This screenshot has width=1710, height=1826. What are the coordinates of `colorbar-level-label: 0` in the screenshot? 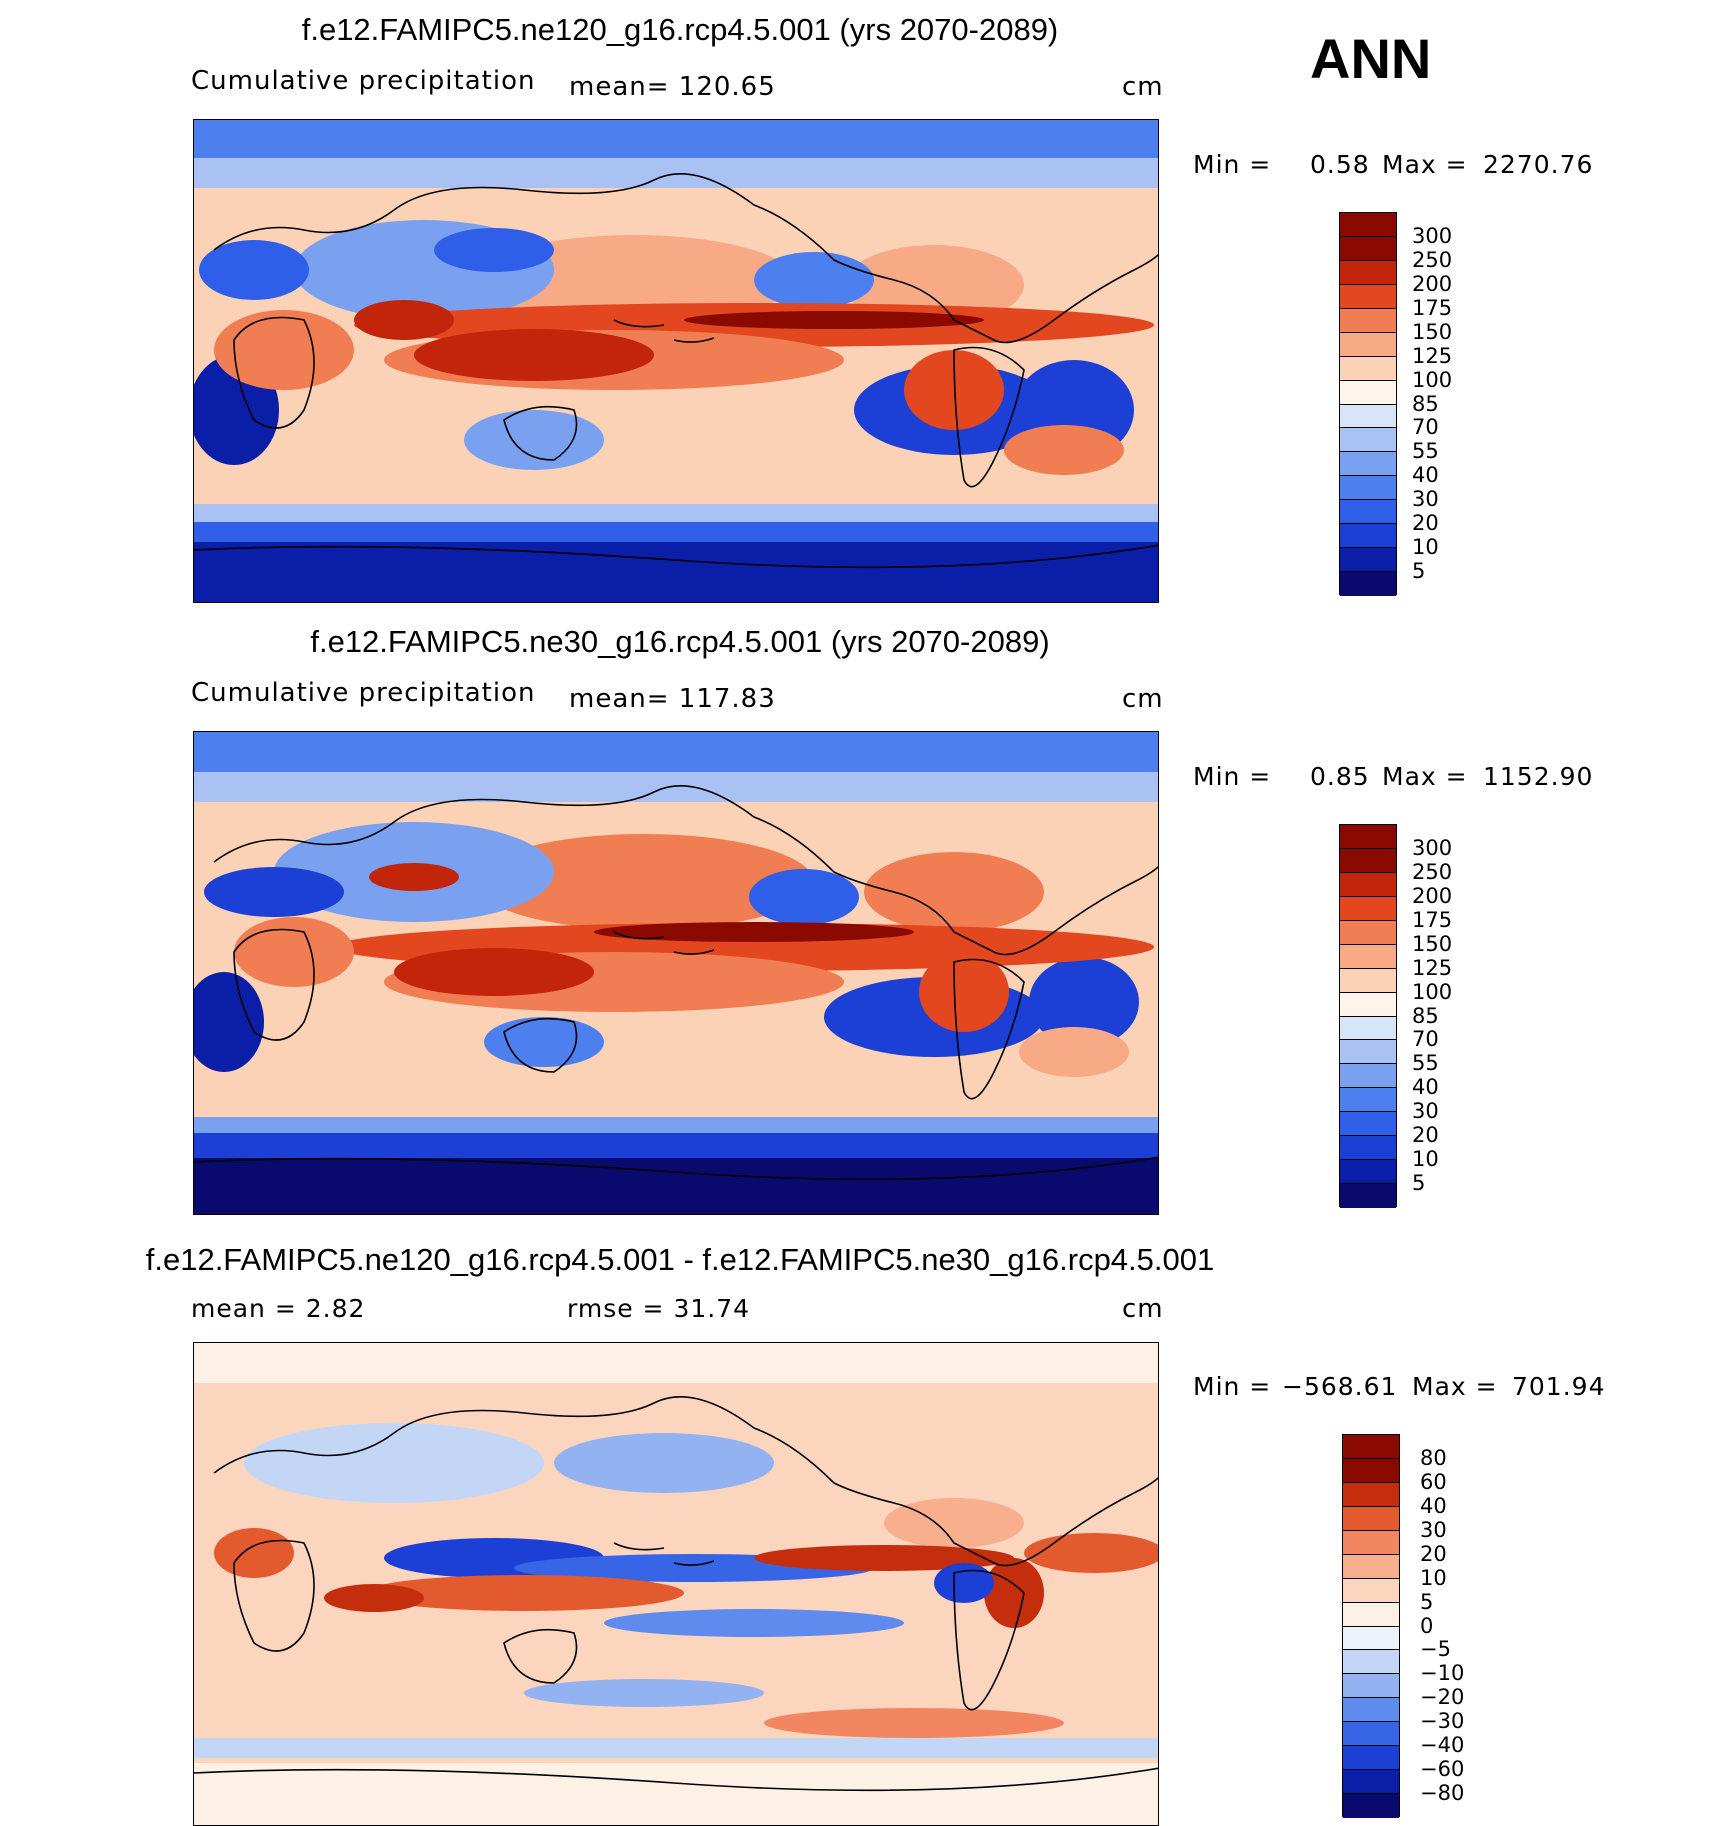 It's located at (1427, 1625).